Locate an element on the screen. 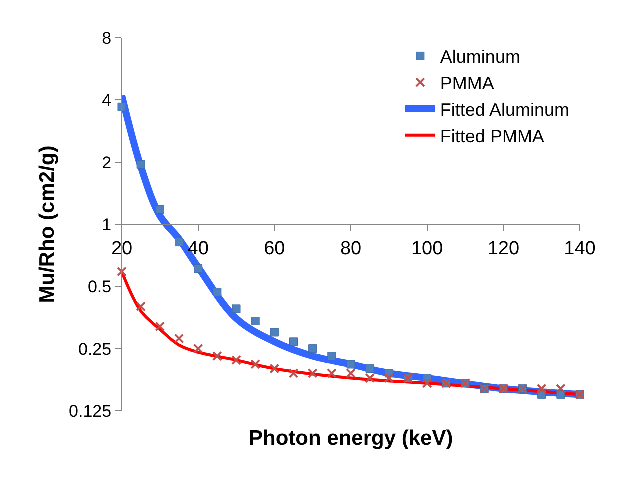 The height and width of the screenshot is (477, 623). y-tick-label: 1 is located at coordinates (107, 224).